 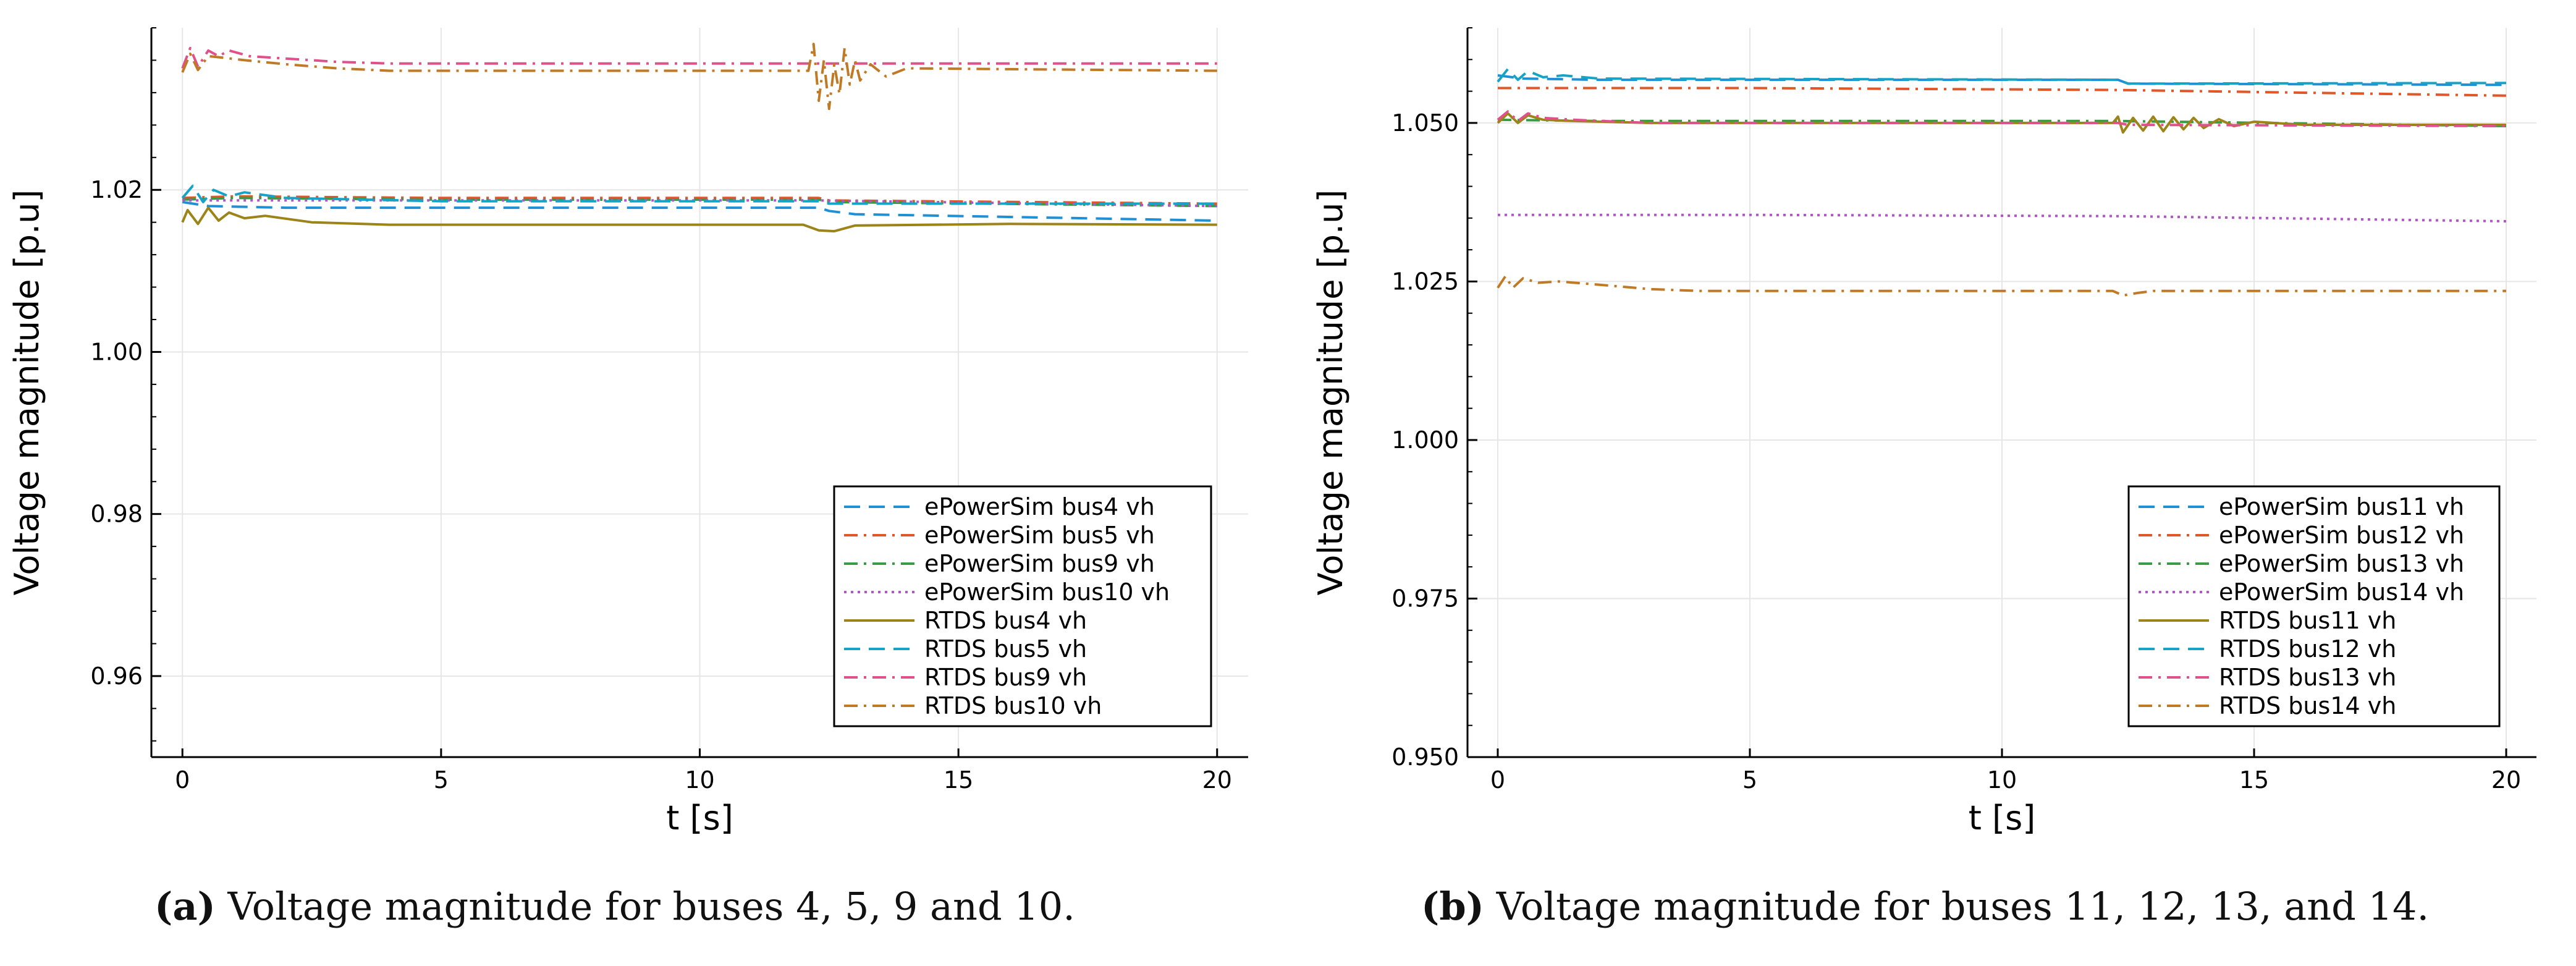 What do you see at coordinates (1013, 705) in the screenshot?
I see `legend-label: RTDS bus10 vh` at bounding box center [1013, 705].